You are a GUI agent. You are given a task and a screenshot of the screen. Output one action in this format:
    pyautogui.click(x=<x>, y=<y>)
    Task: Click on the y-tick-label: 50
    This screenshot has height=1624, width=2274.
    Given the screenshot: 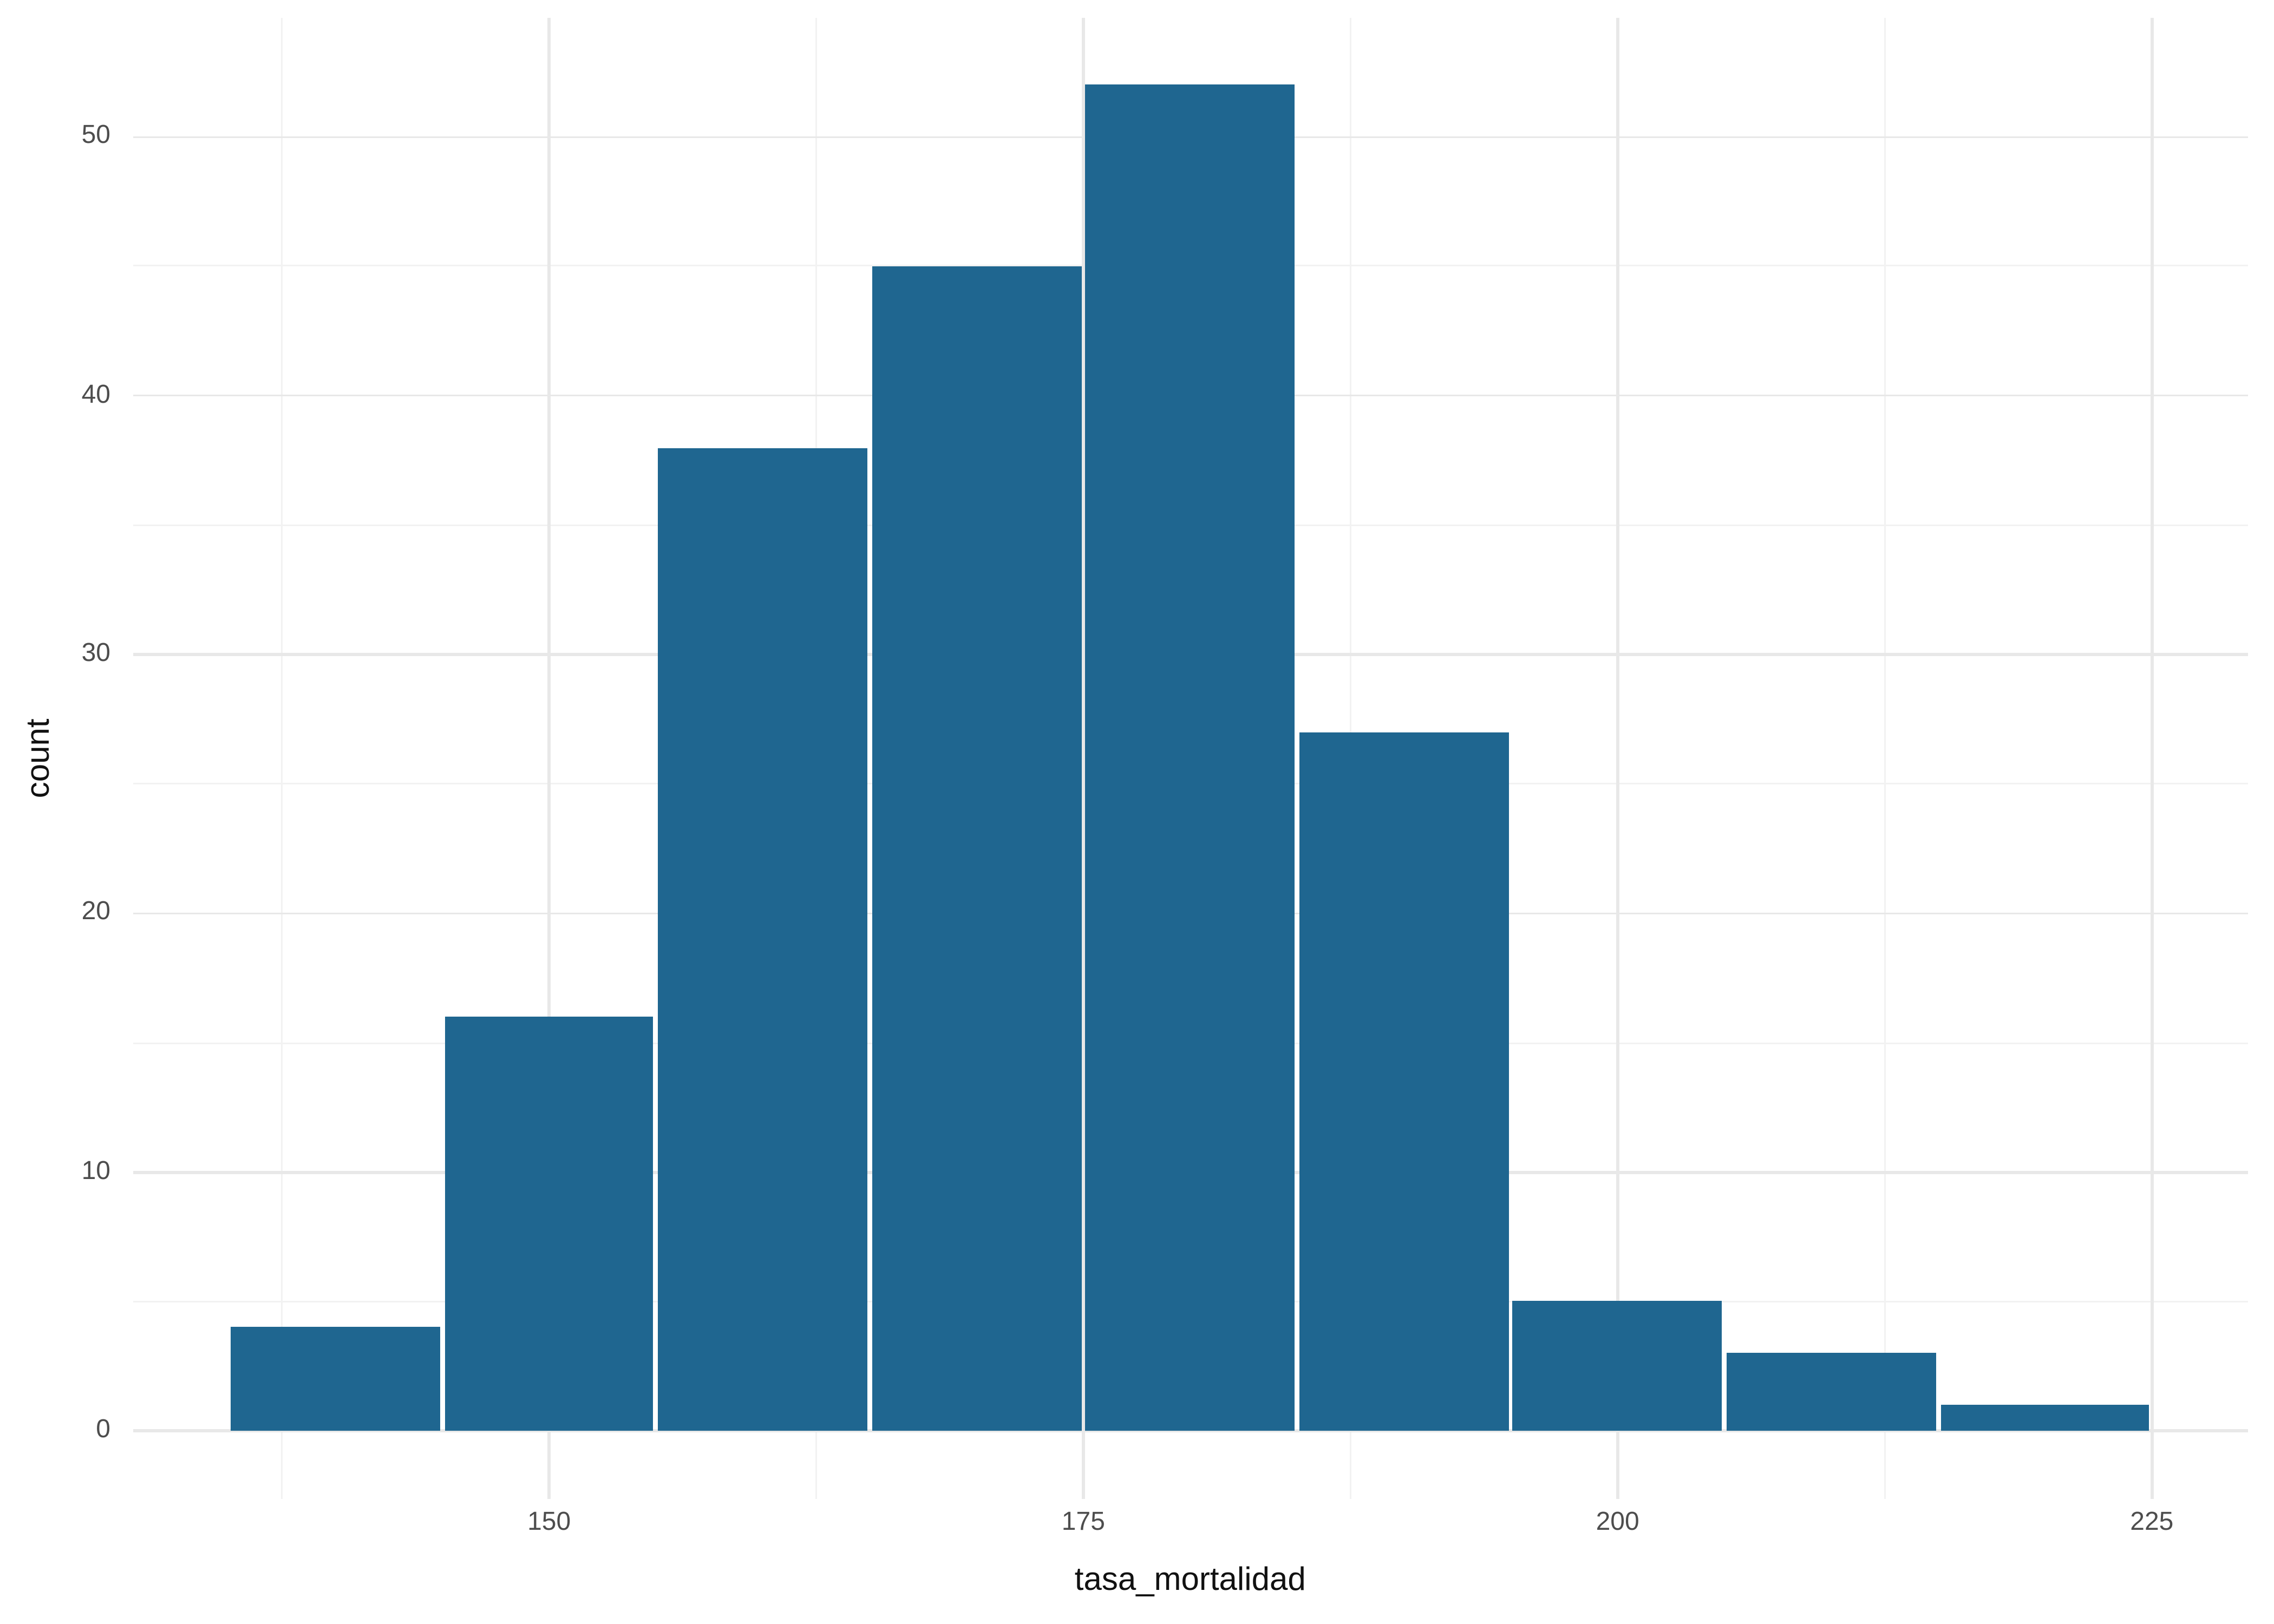 What is the action you would take?
    pyautogui.click(x=96, y=136)
    